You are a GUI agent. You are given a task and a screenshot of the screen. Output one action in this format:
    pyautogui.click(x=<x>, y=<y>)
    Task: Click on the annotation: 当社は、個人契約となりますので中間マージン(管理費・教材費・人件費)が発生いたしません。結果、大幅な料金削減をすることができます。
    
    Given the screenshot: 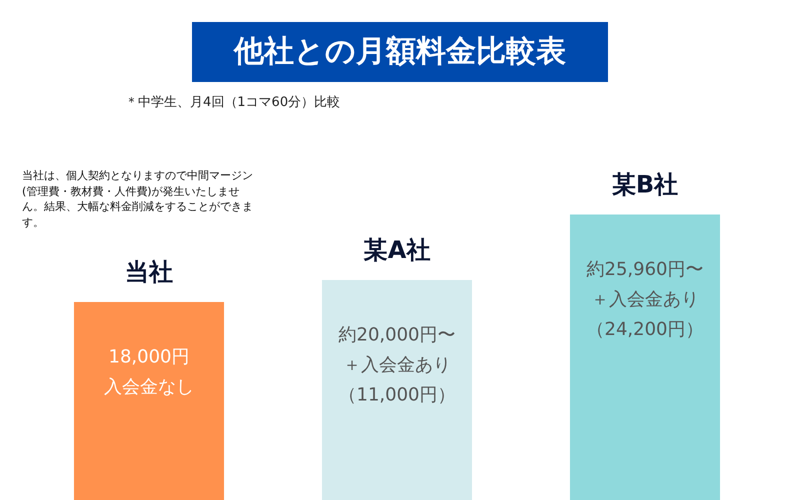 What is the action you would take?
    pyautogui.click(x=138, y=199)
    